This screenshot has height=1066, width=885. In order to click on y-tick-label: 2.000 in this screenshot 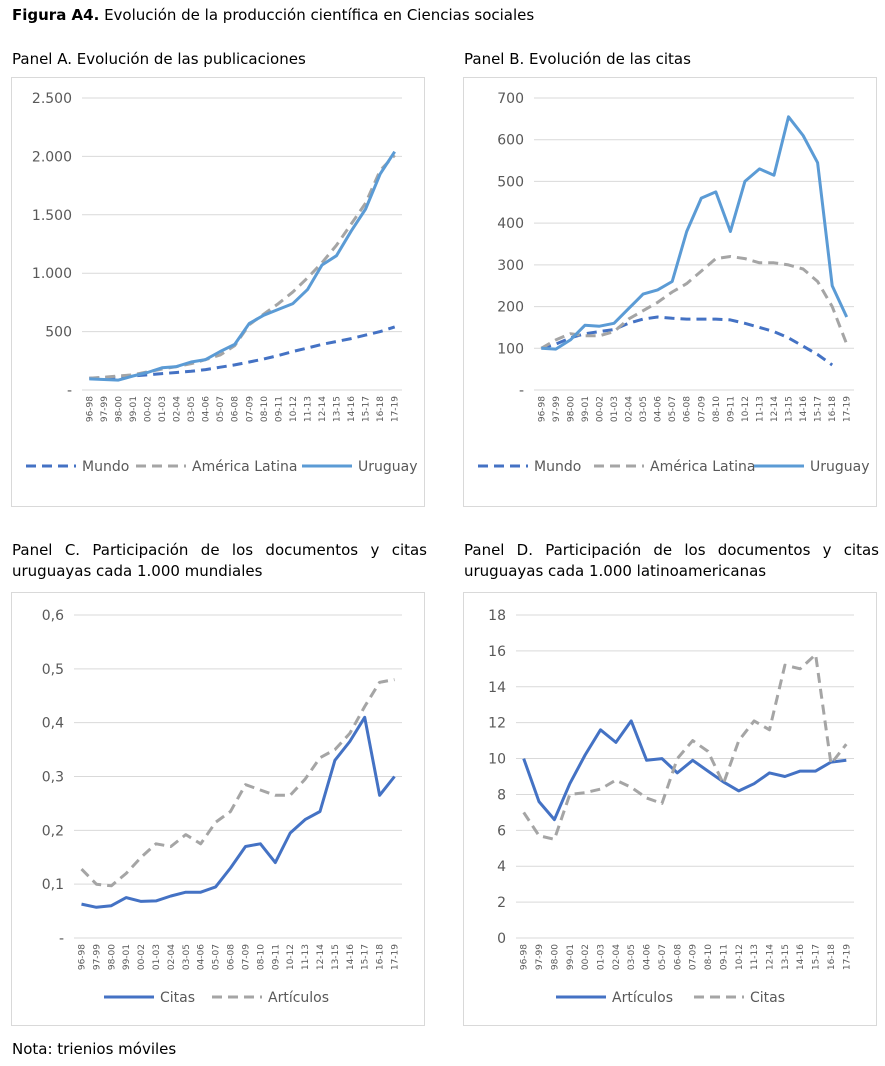, I will do `click(52, 157)`.